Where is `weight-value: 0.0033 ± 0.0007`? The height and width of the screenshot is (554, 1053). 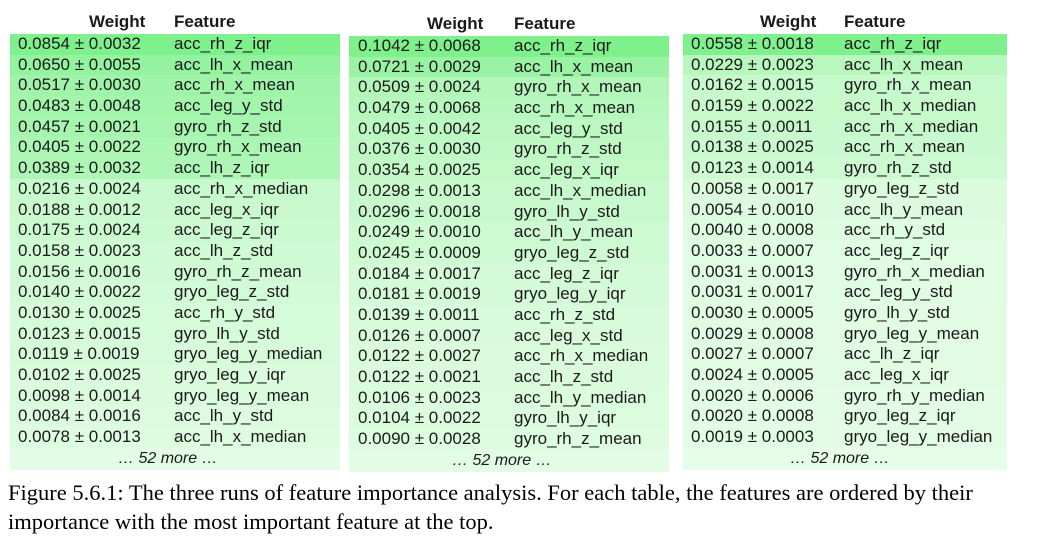
weight-value: 0.0033 ± 0.0007 is located at coordinates (752, 250).